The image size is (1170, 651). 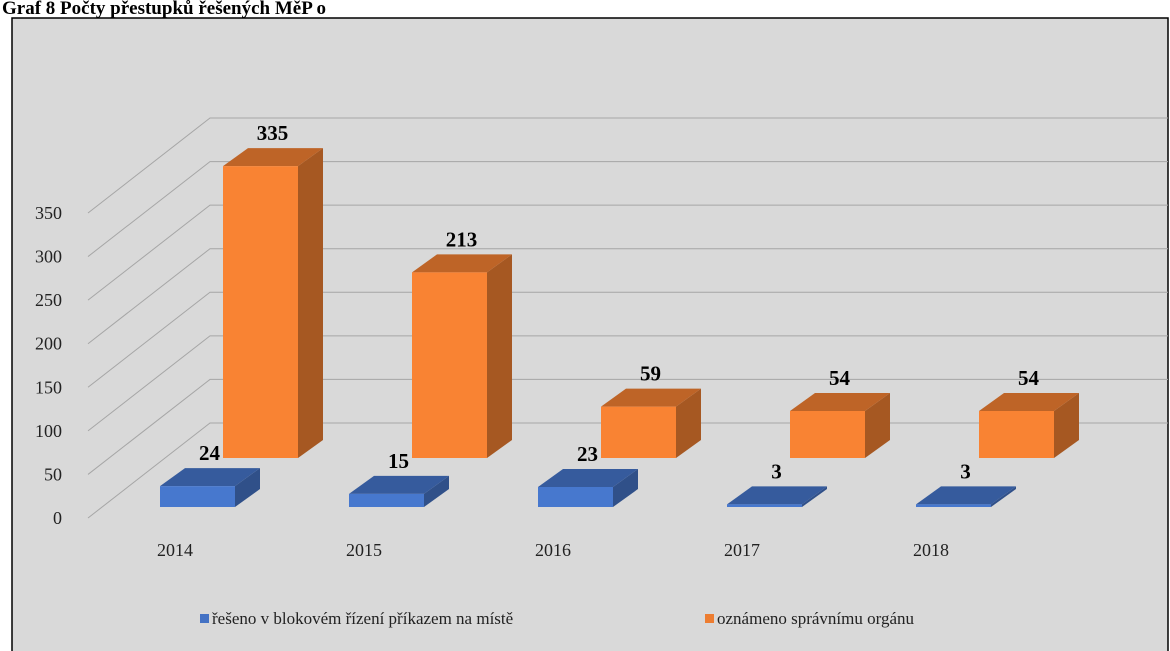 What do you see at coordinates (816, 618) in the screenshot?
I see `legend-label: oznámeno správnímu orgánu` at bounding box center [816, 618].